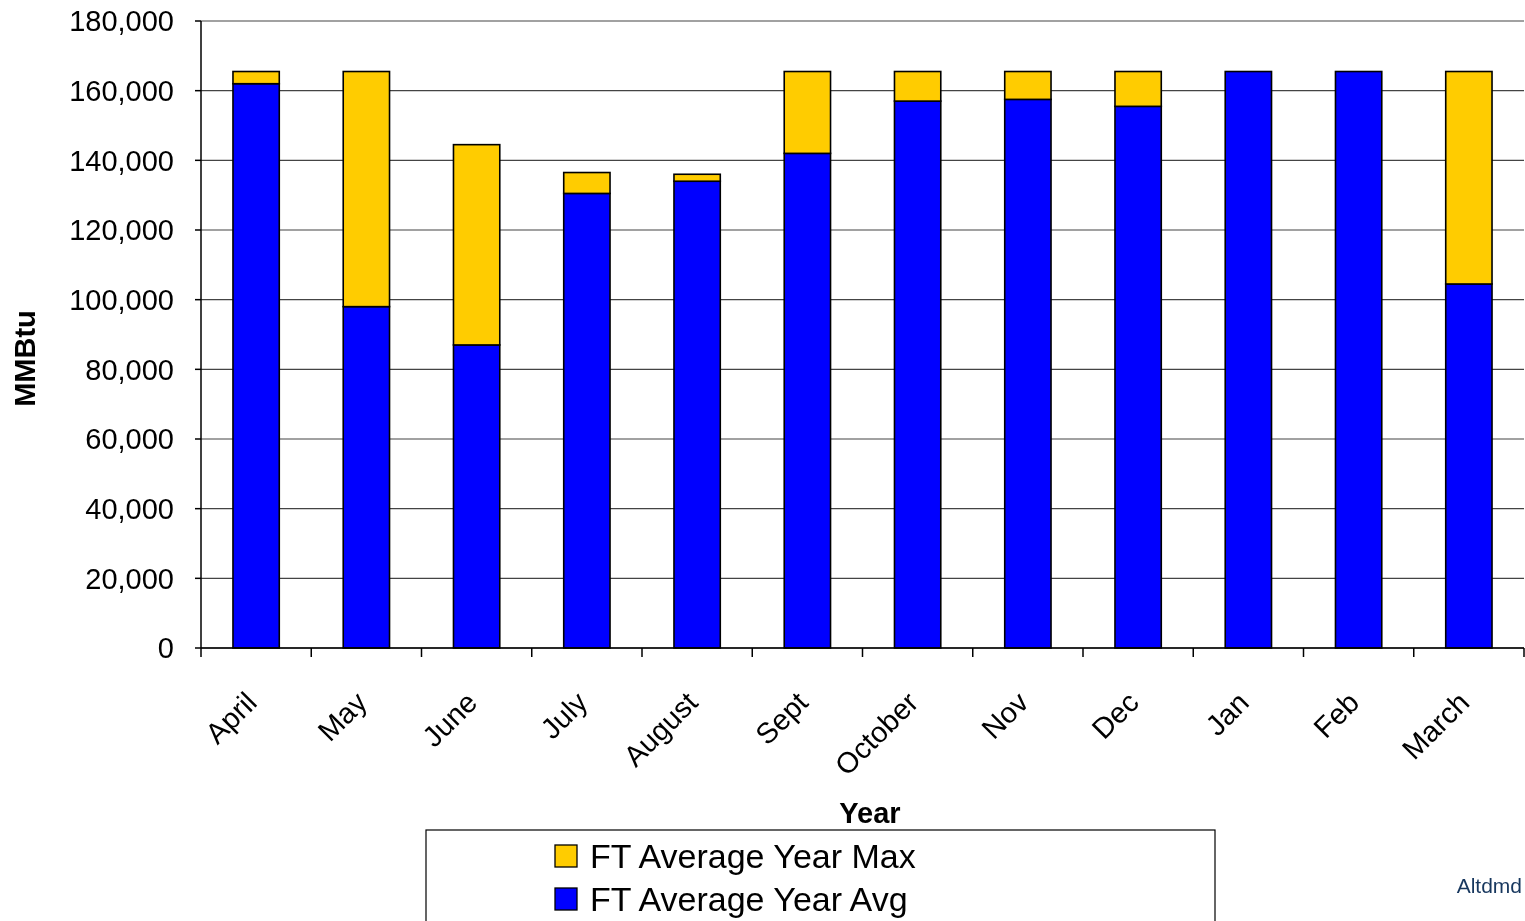 Image resolution: width=1525 pixels, height=921 pixels. What do you see at coordinates (121, 300) in the screenshot?
I see `y-tick-label: 100,000` at bounding box center [121, 300].